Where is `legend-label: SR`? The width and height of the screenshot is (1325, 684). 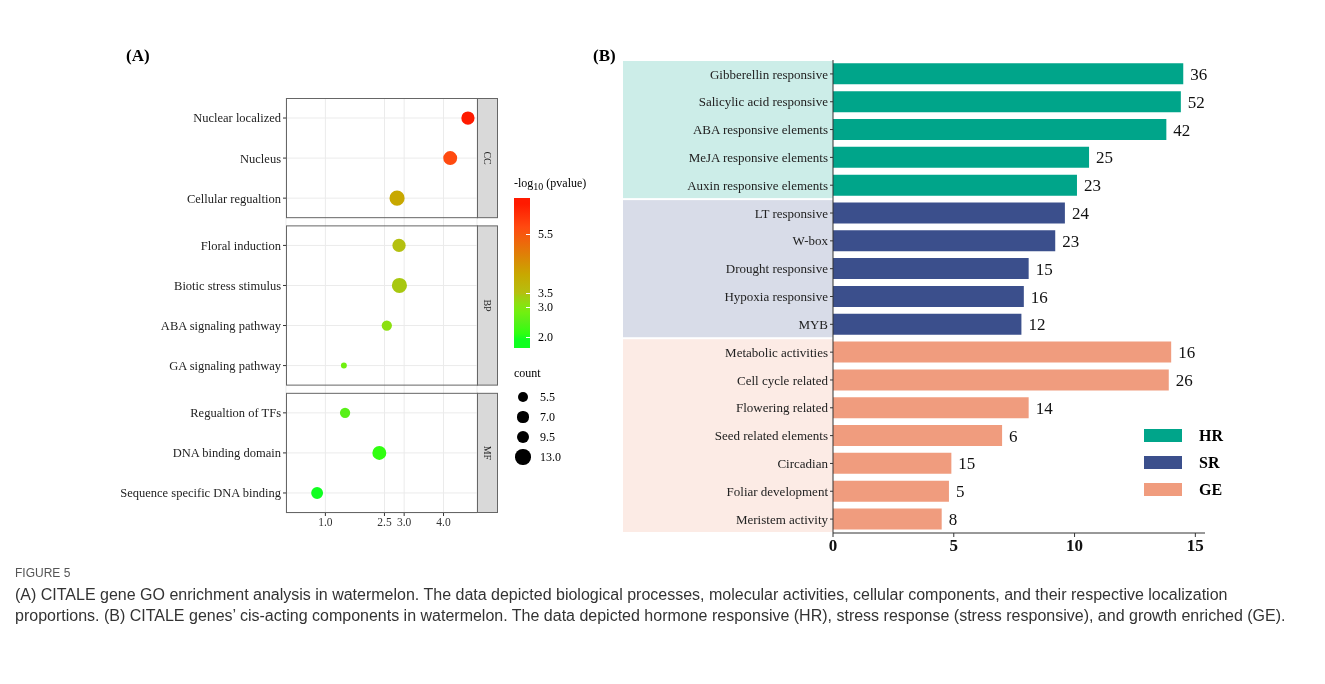
legend-label: SR is located at coordinates (1209, 462).